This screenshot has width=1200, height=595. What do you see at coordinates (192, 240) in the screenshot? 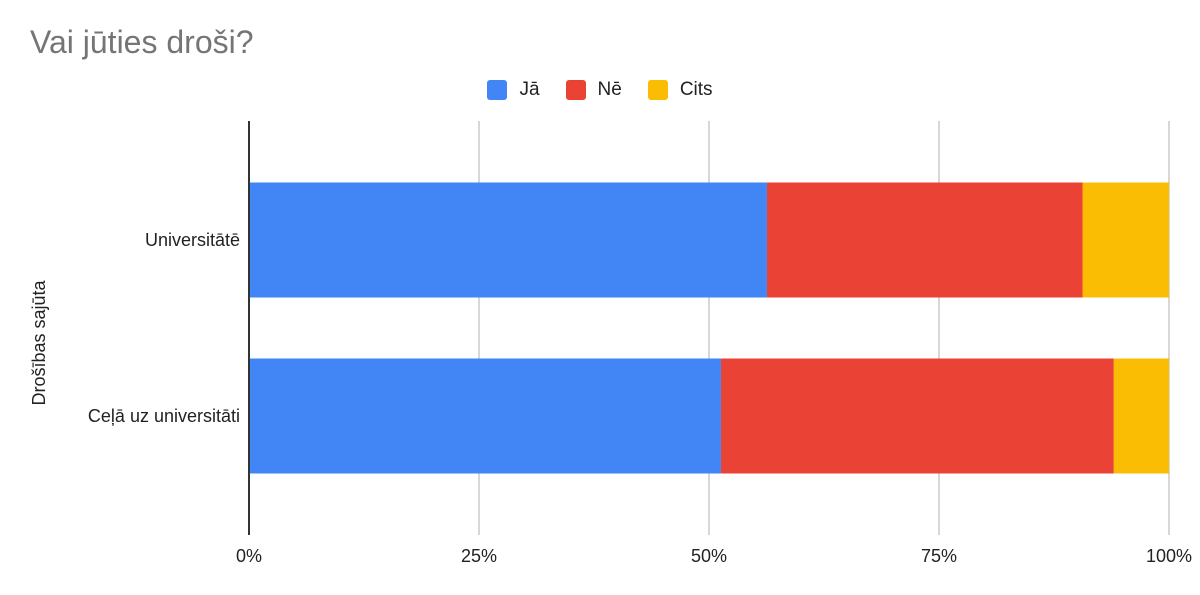
I see `y-tick-label: Universitātē` at bounding box center [192, 240].